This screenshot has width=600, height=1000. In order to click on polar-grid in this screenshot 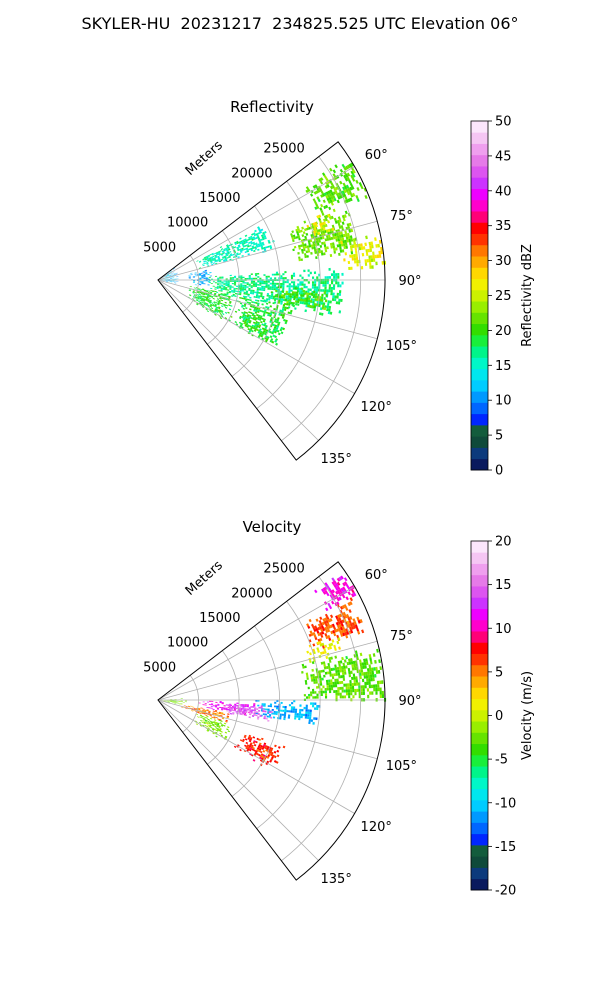, I will do `click(271, 719)`.